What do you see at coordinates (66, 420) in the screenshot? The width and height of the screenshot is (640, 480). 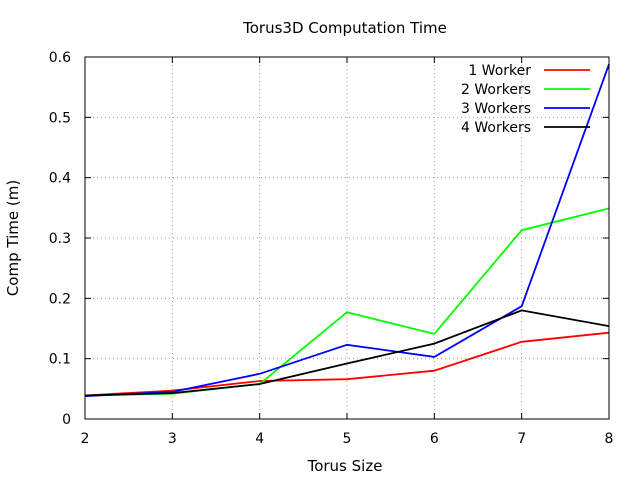 I see `y-tick-label: 0` at bounding box center [66, 420].